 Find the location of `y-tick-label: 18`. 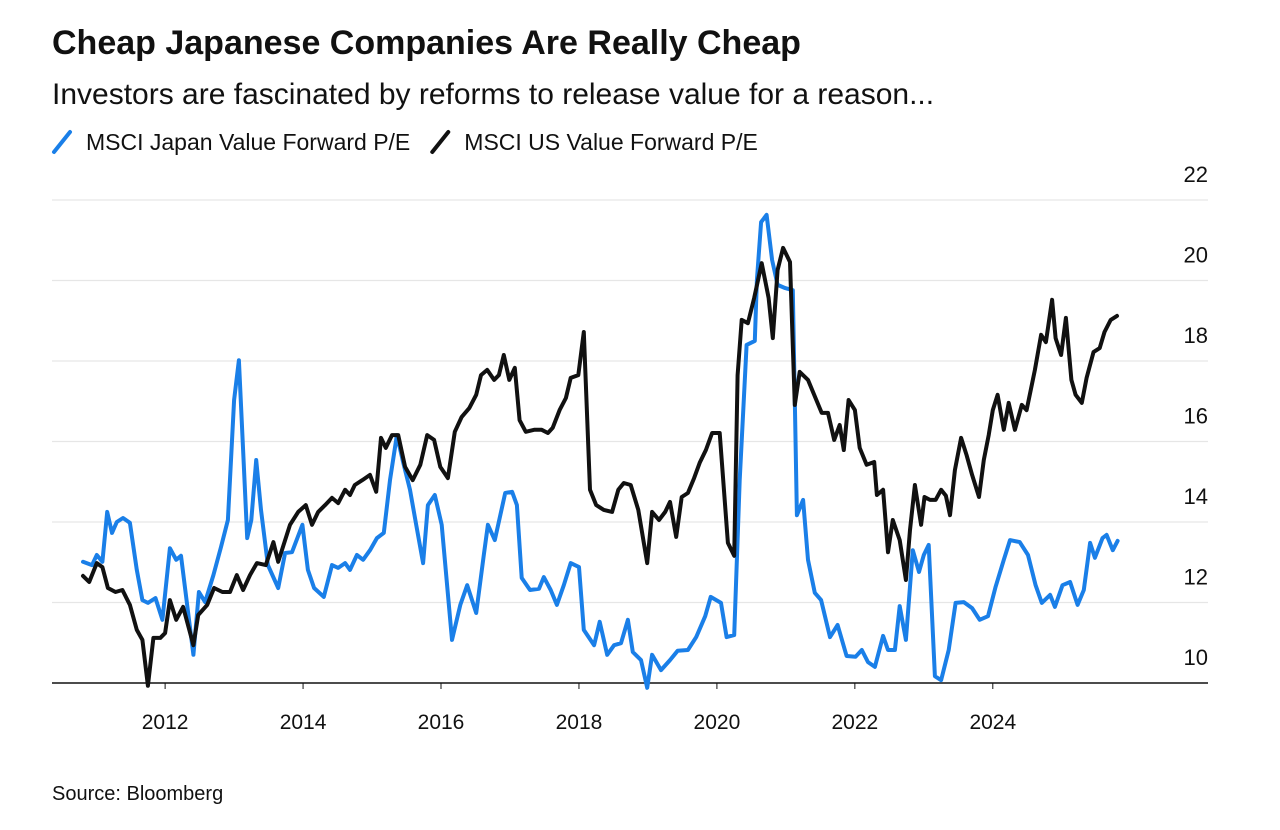

y-tick-label: 18 is located at coordinates (1196, 335).